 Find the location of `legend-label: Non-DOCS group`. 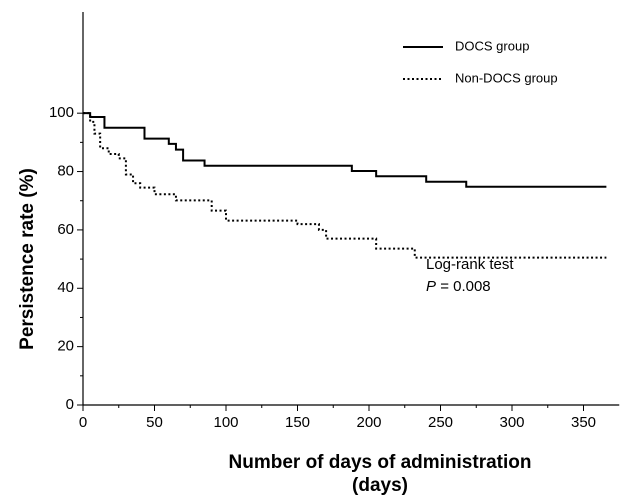

legend-label: Non-DOCS group is located at coordinates (506, 77).